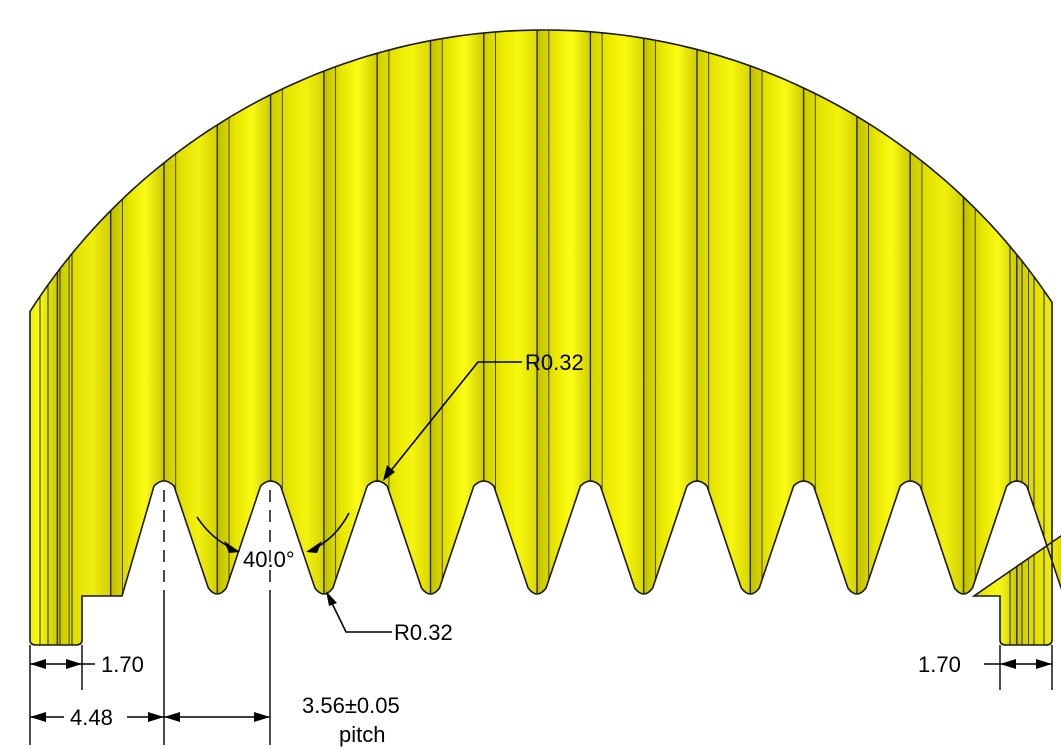  What do you see at coordinates (453, 420) in the screenshot?
I see `radius-top-leader` at bounding box center [453, 420].